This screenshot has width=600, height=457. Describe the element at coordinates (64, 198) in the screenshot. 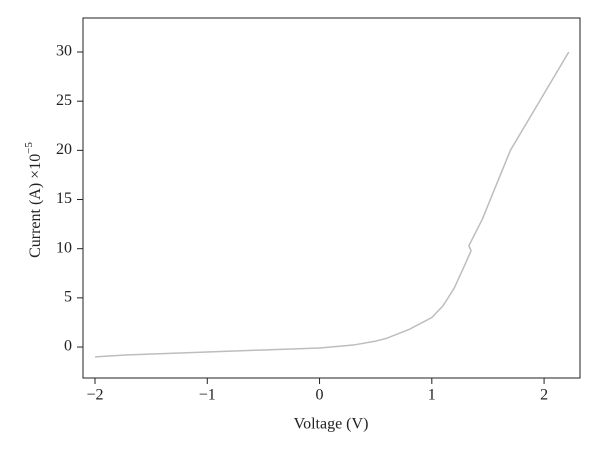

I see `y-tick-label: 15` at that location.